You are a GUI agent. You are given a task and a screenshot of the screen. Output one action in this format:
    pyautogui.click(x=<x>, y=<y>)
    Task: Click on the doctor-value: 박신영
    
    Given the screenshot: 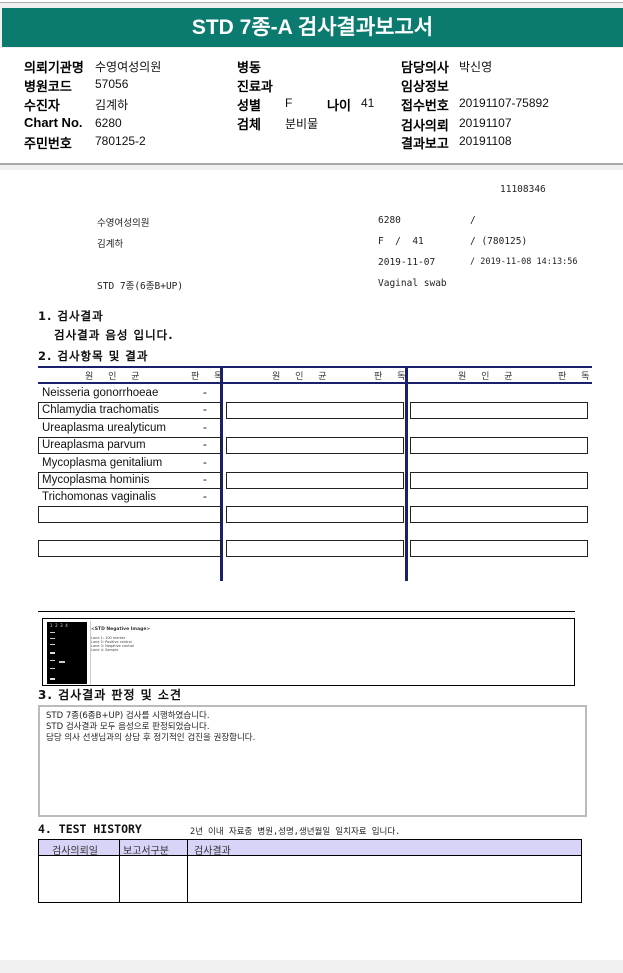 What is the action you would take?
    pyautogui.click(x=476, y=67)
    